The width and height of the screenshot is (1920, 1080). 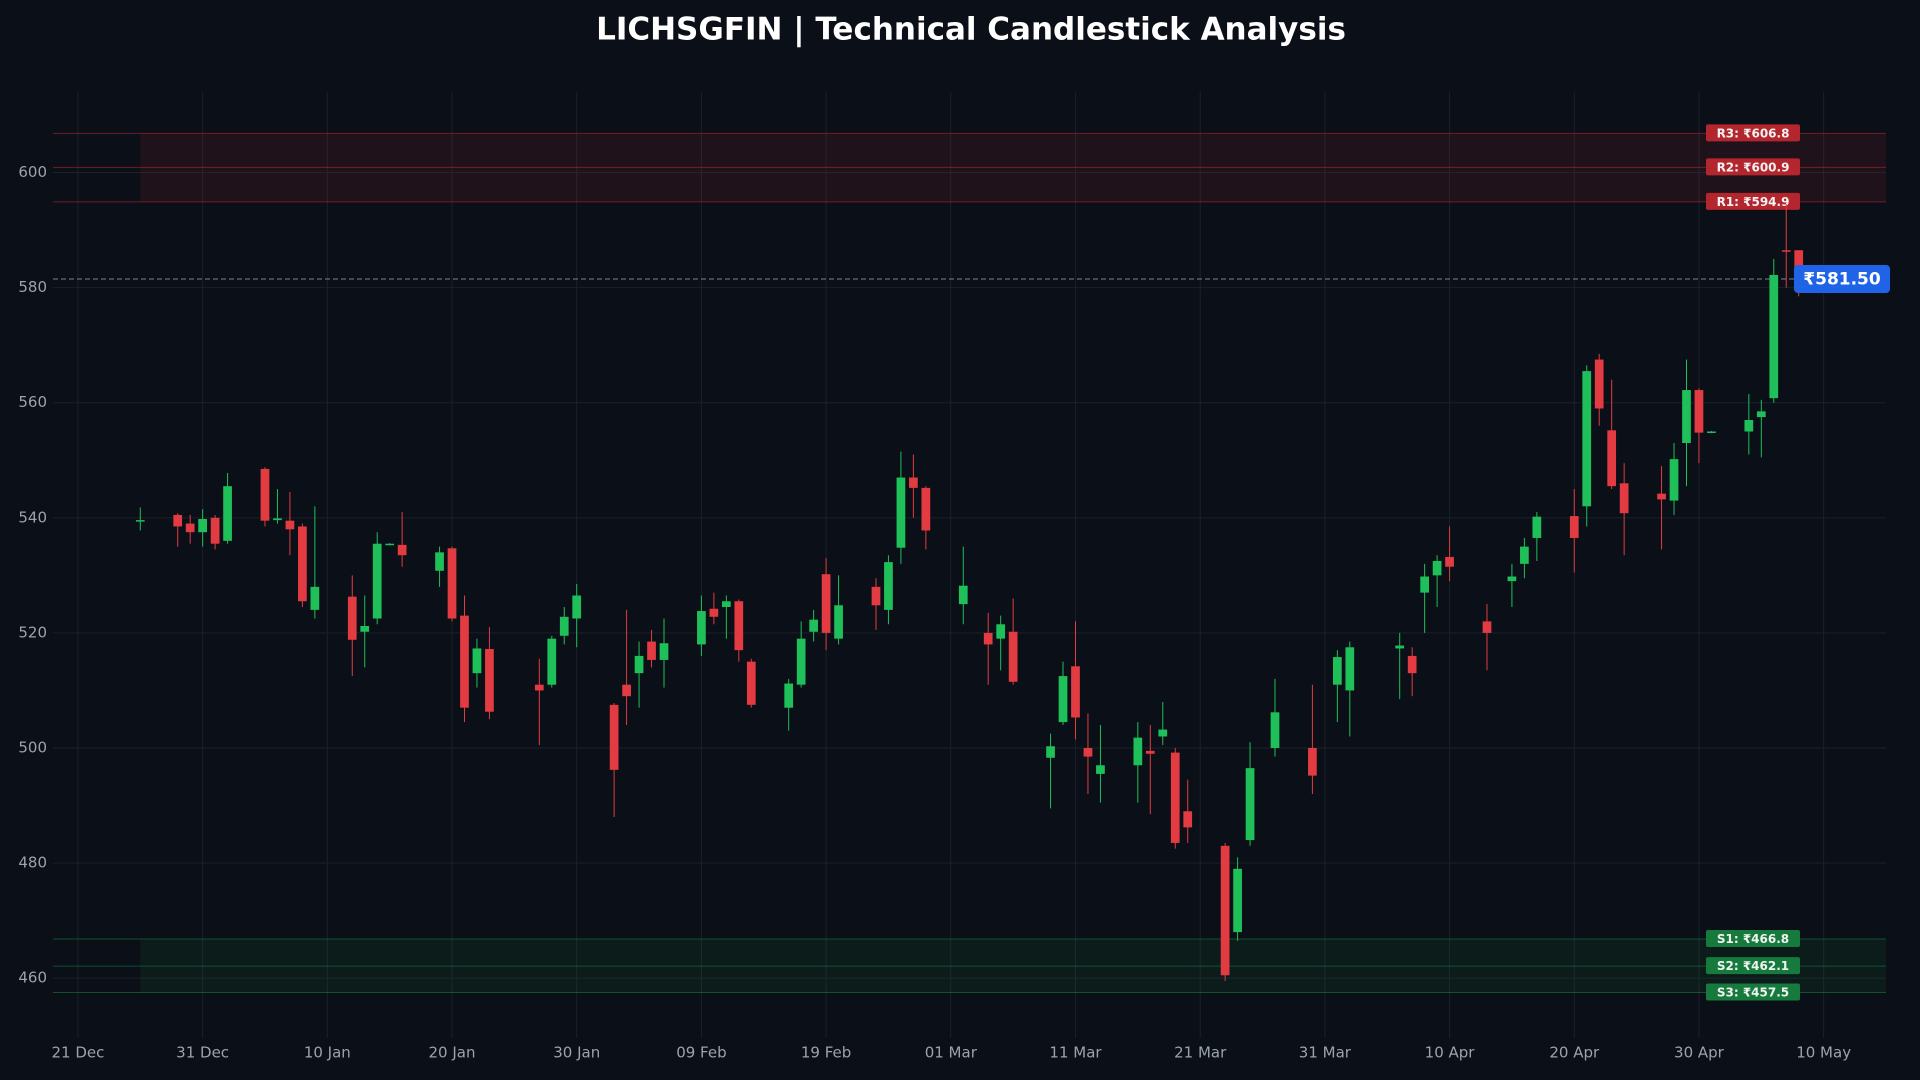 What do you see at coordinates (1450, 1053) in the screenshot?
I see `x-tick-label: 10 Apr` at bounding box center [1450, 1053].